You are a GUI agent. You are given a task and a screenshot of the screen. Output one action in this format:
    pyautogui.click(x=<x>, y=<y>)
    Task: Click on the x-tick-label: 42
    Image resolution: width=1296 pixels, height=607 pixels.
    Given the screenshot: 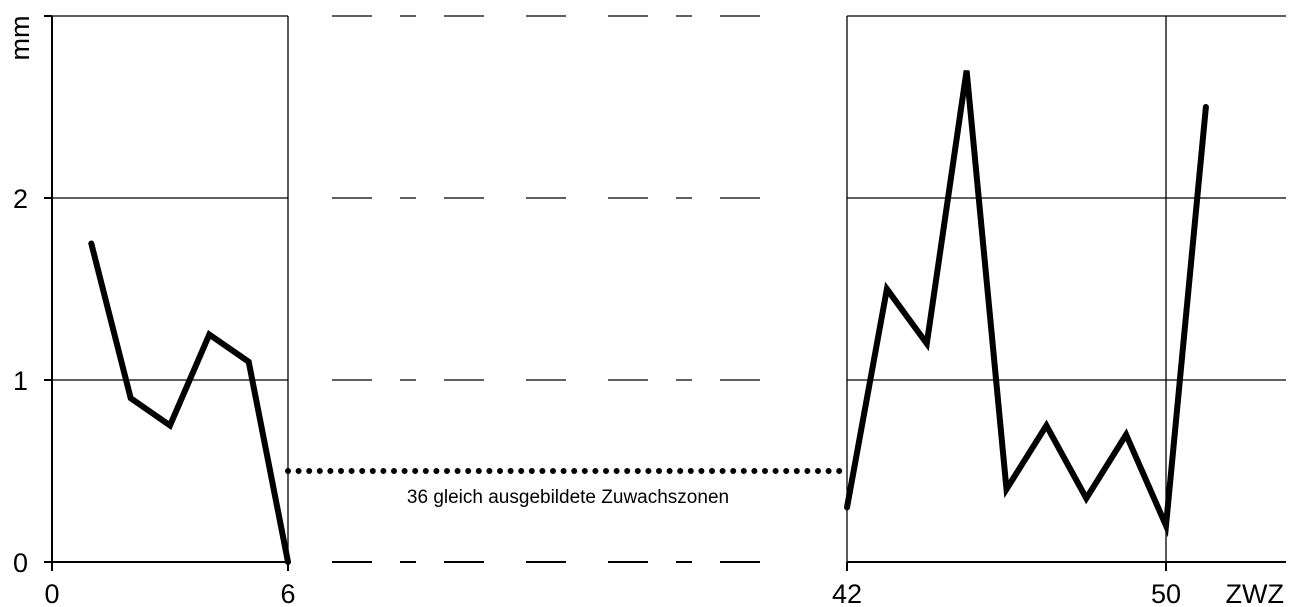 What is the action you would take?
    pyautogui.click(x=847, y=593)
    